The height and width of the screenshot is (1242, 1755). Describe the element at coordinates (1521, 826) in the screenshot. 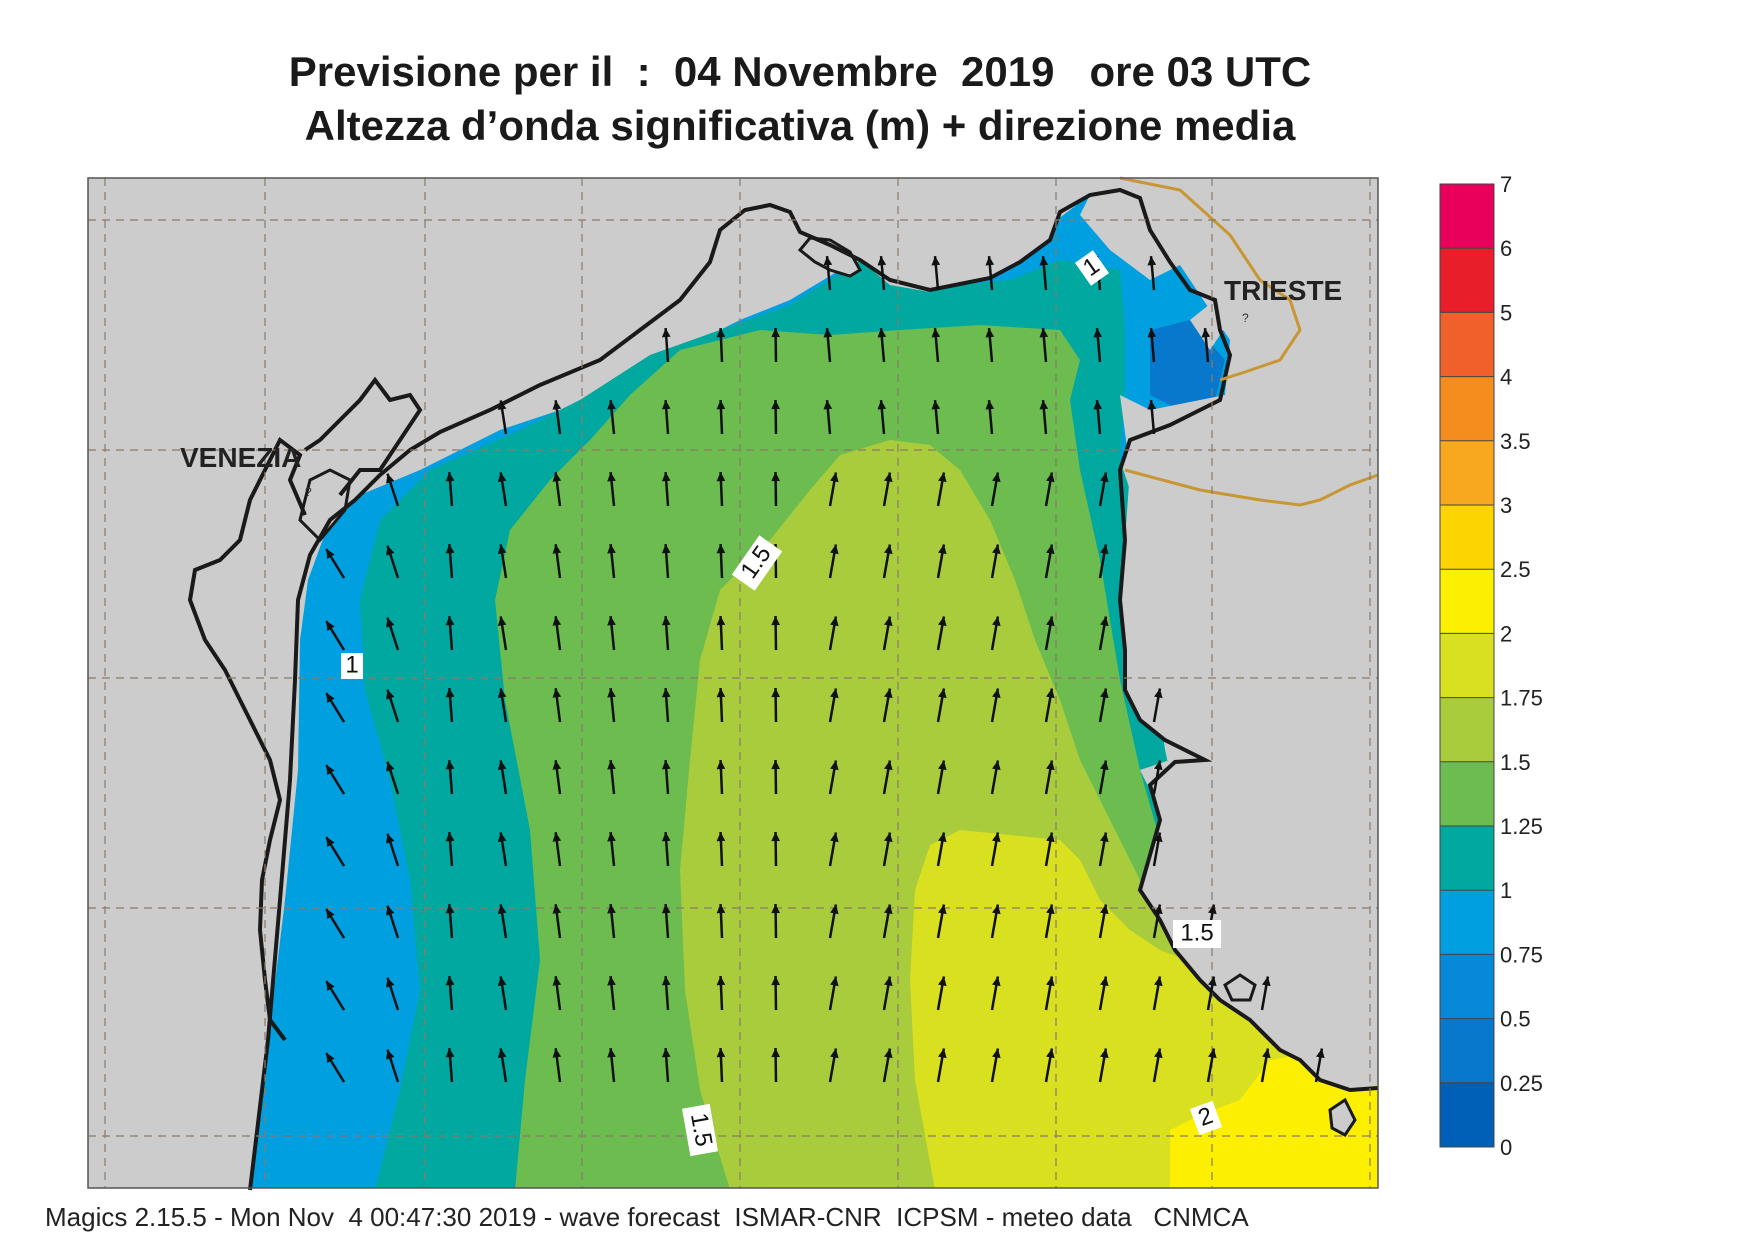

I see `colorbar-tick-label: 1.25` at that location.